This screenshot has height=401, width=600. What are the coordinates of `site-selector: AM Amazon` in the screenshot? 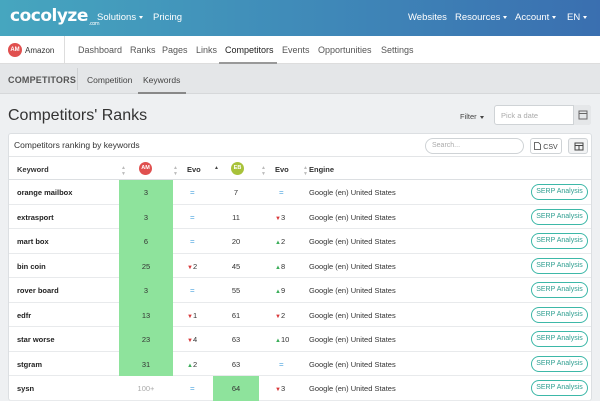 It's located at (31, 50).